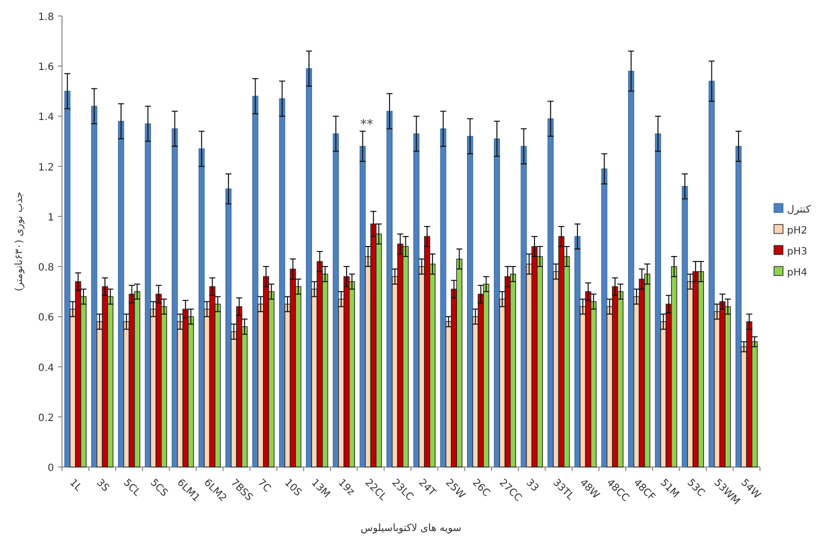 The height and width of the screenshot is (539, 840). I want to click on y-tick-label: 1, so click(51, 218).